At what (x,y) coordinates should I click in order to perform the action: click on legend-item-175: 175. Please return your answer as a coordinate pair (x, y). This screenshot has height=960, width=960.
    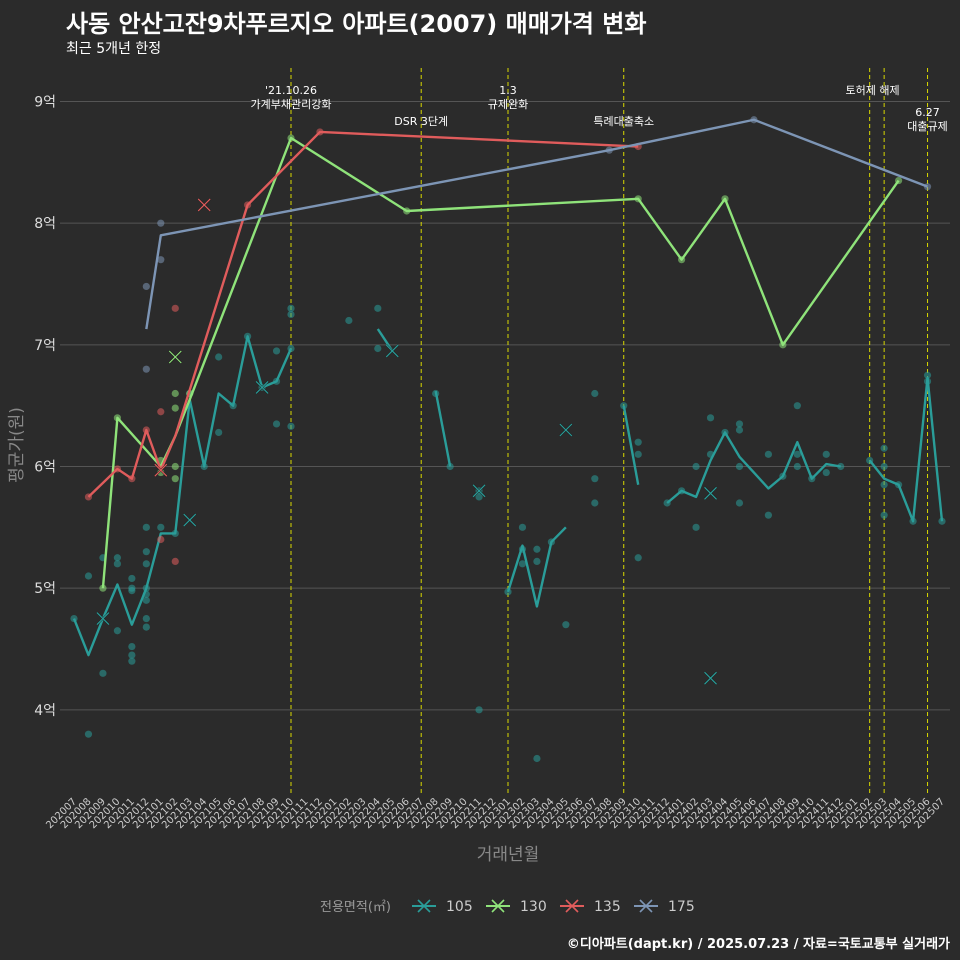
    Looking at the image, I should click on (664, 907).